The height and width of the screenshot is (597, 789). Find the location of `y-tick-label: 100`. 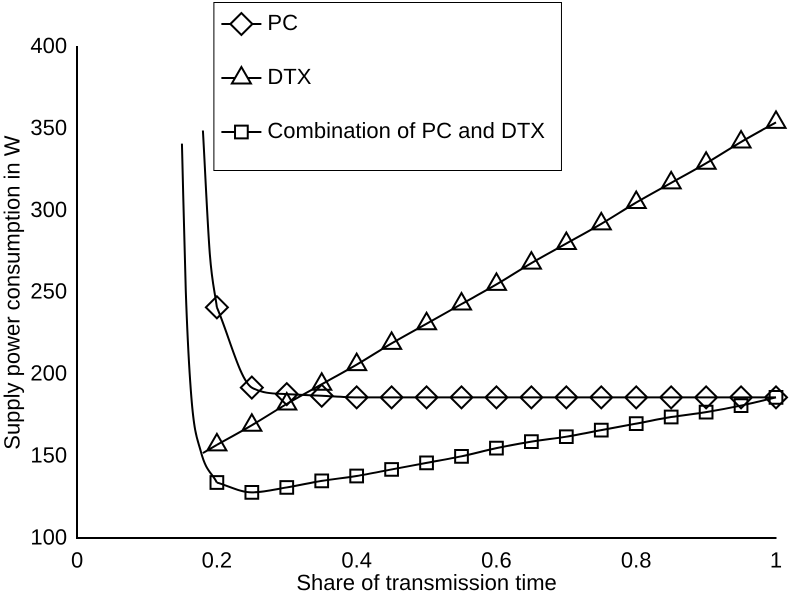

y-tick-label: 100 is located at coordinates (49, 537).